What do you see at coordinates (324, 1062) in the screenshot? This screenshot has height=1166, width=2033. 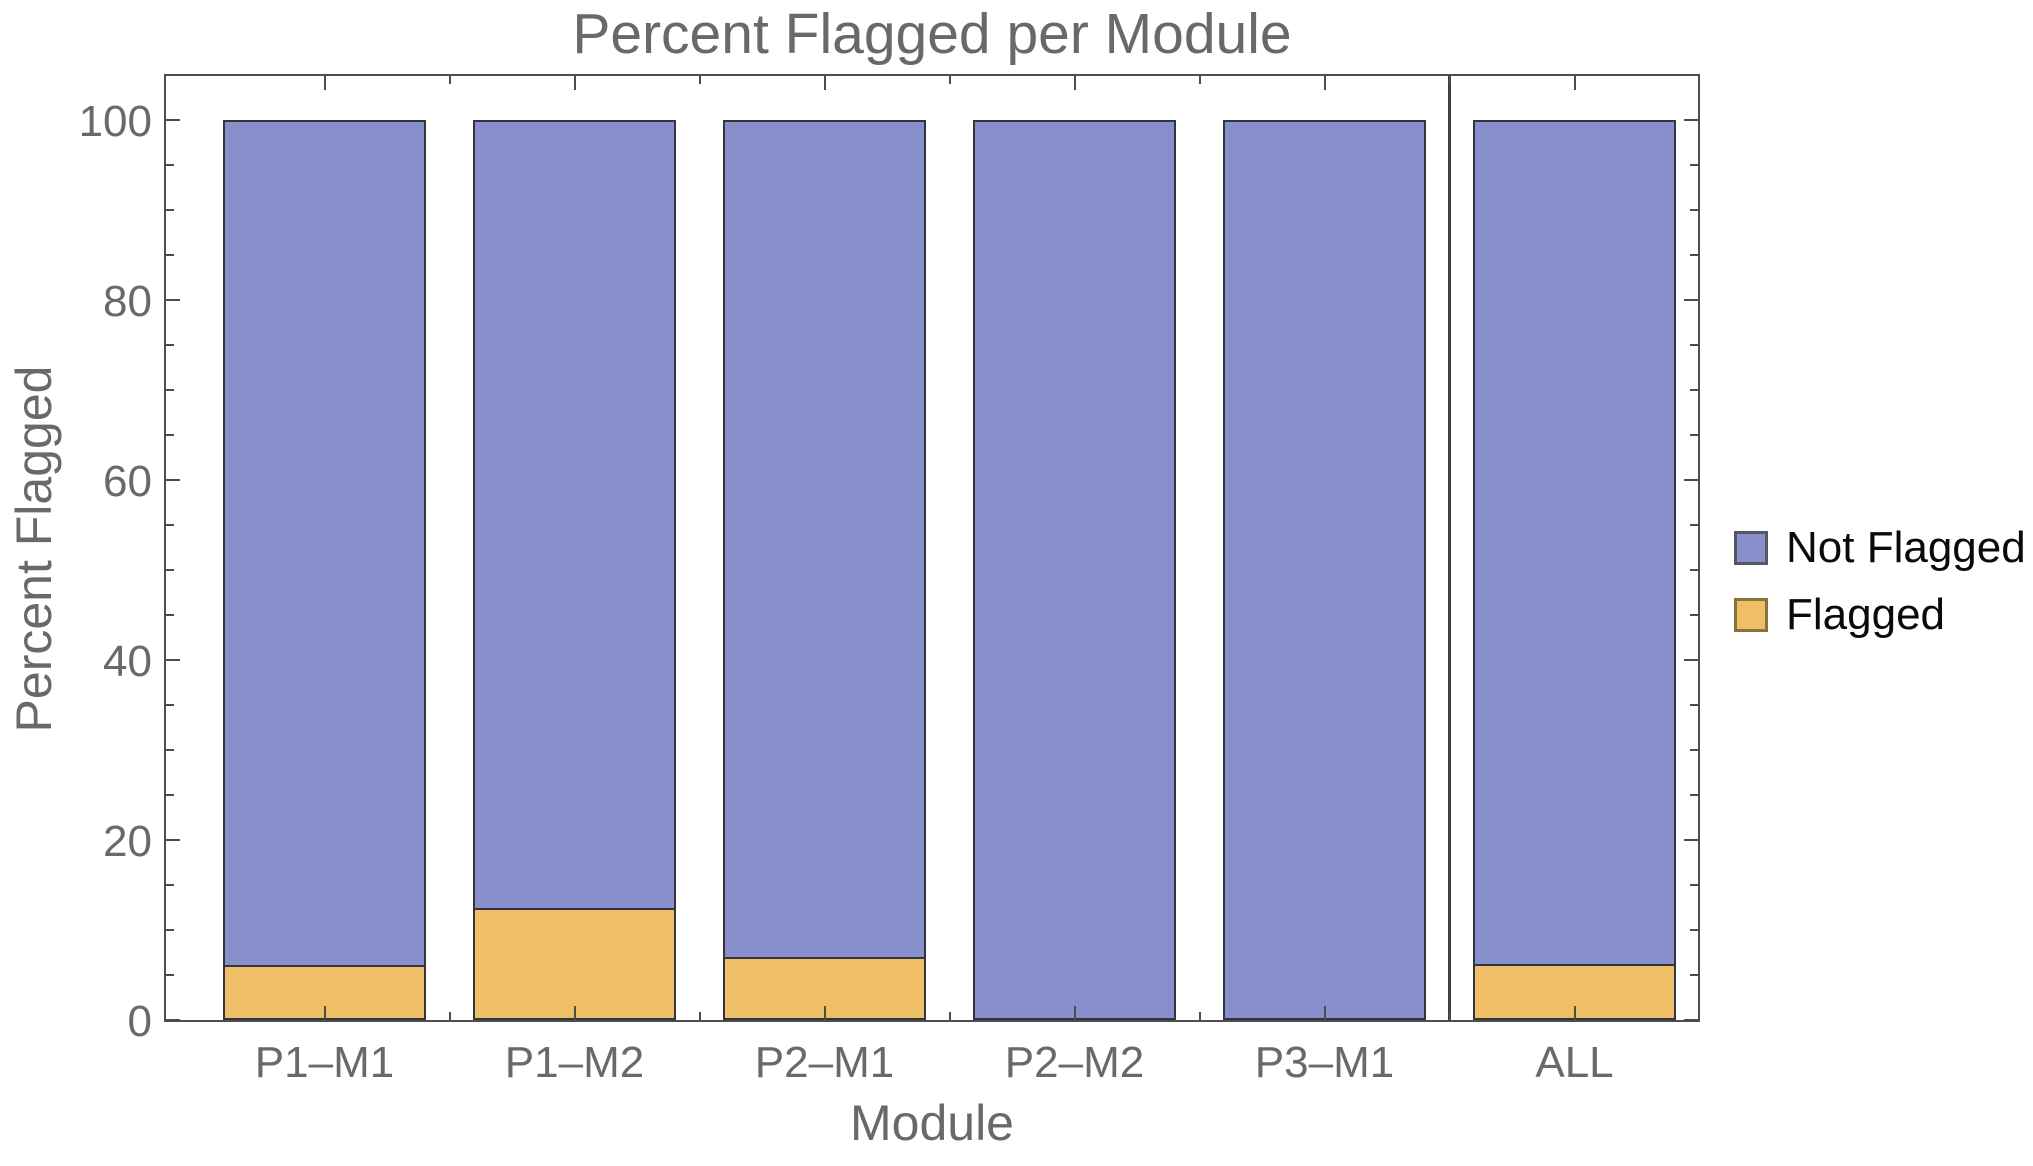 I see `x-tick-label: P1–M1` at bounding box center [324, 1062].